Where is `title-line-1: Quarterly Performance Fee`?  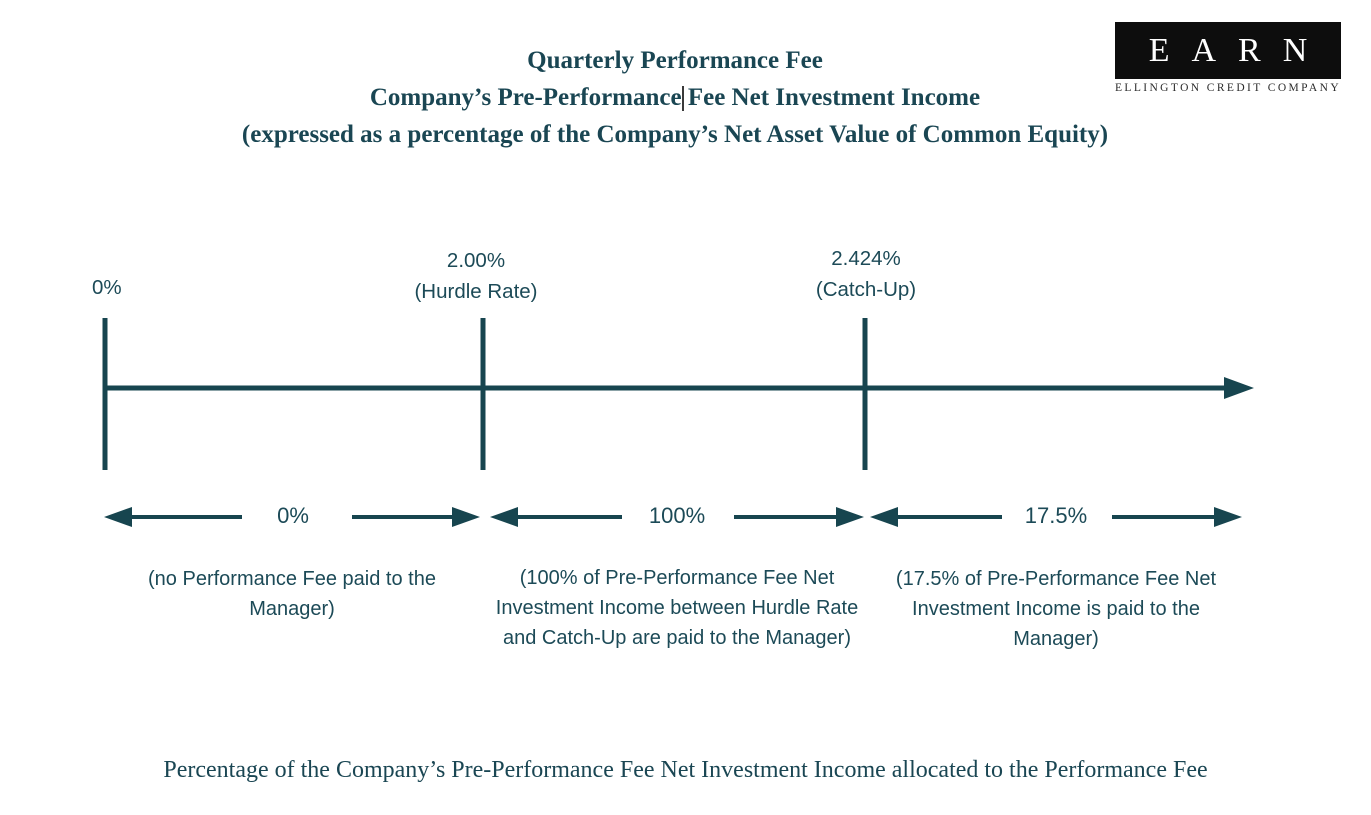 title-line-1: Quarterly Performance Fee is located at coordinates (675, 60).